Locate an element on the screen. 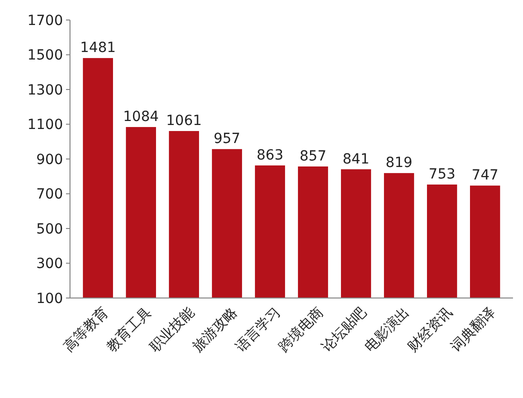  y-tick-label: 1300 is located at coordinates (45, 90).